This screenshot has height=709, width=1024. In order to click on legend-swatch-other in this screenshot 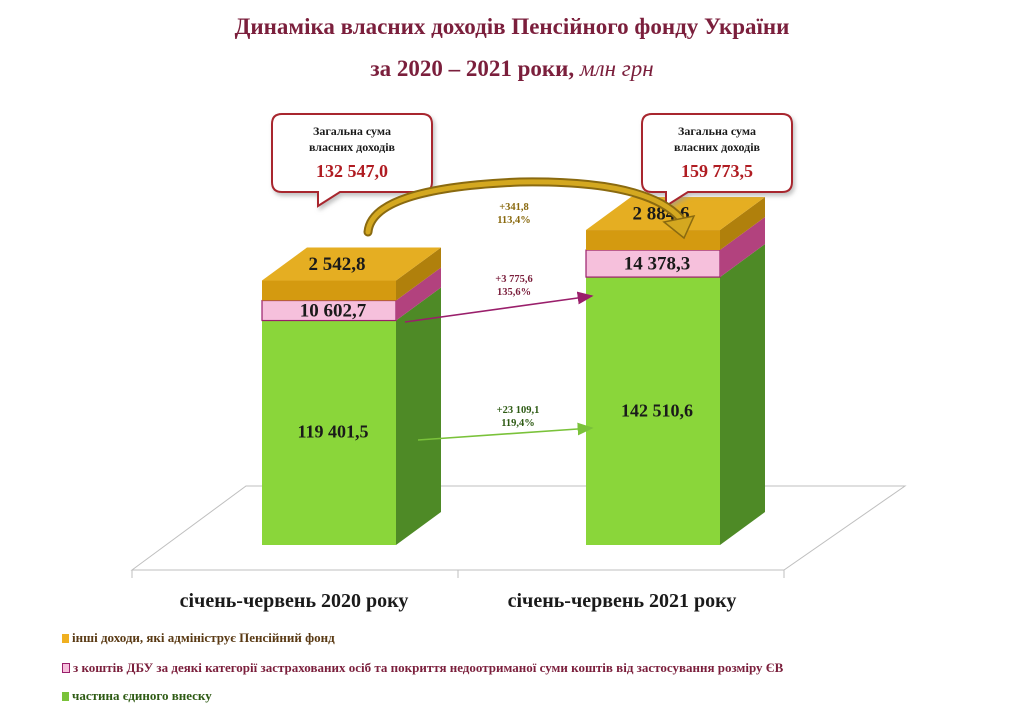, I will do `click(65, 638)`.